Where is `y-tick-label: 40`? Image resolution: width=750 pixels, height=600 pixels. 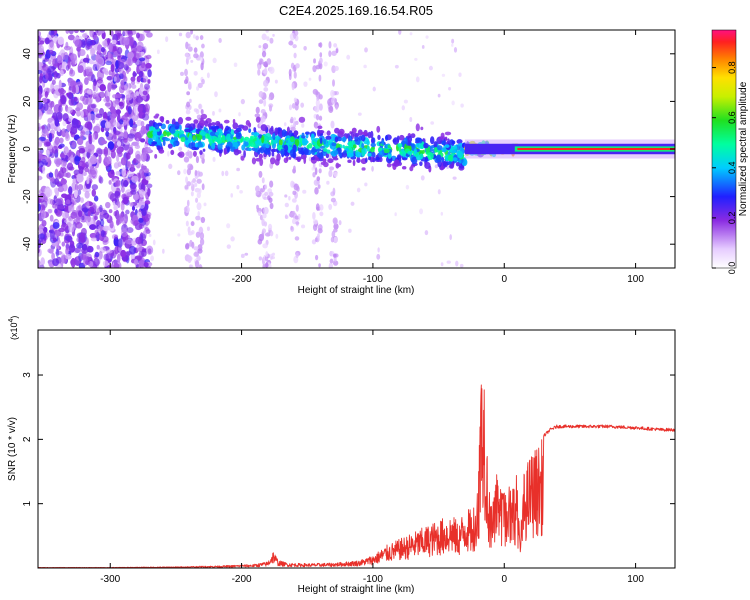
y-tick-label: 40 is located at coordinates (27, 54).